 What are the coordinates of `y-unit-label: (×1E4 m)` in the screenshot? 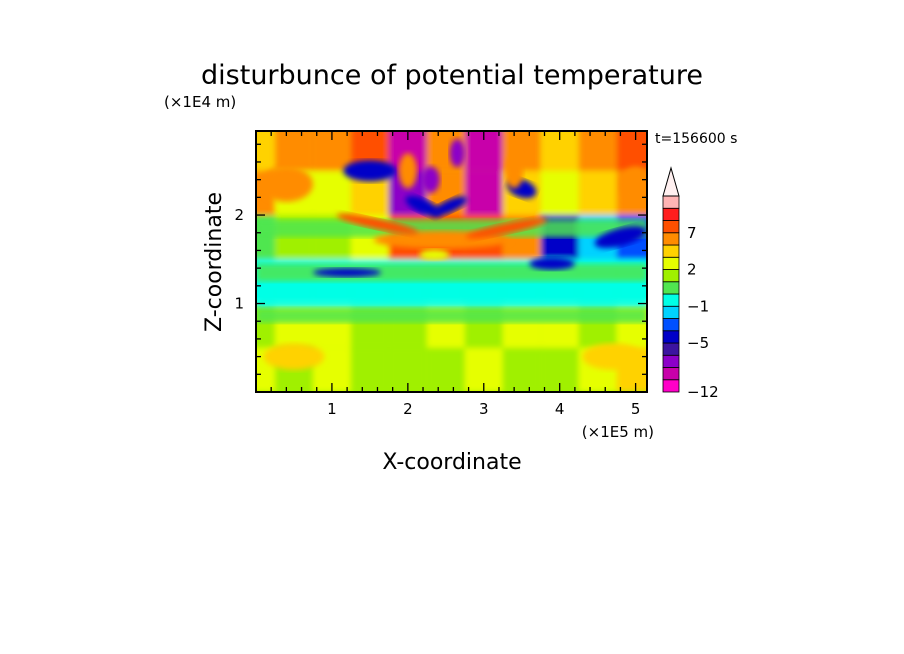 It's located at (200, 102).